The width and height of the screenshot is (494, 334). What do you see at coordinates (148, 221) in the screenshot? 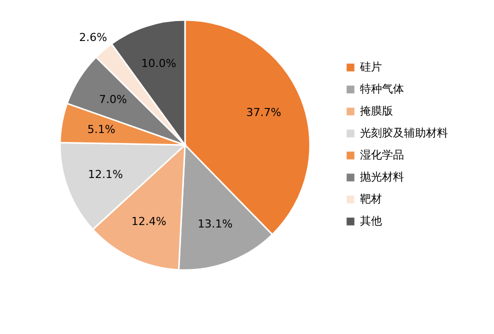
I see `data-label: 12.4%` at bounding box center [148, 221].